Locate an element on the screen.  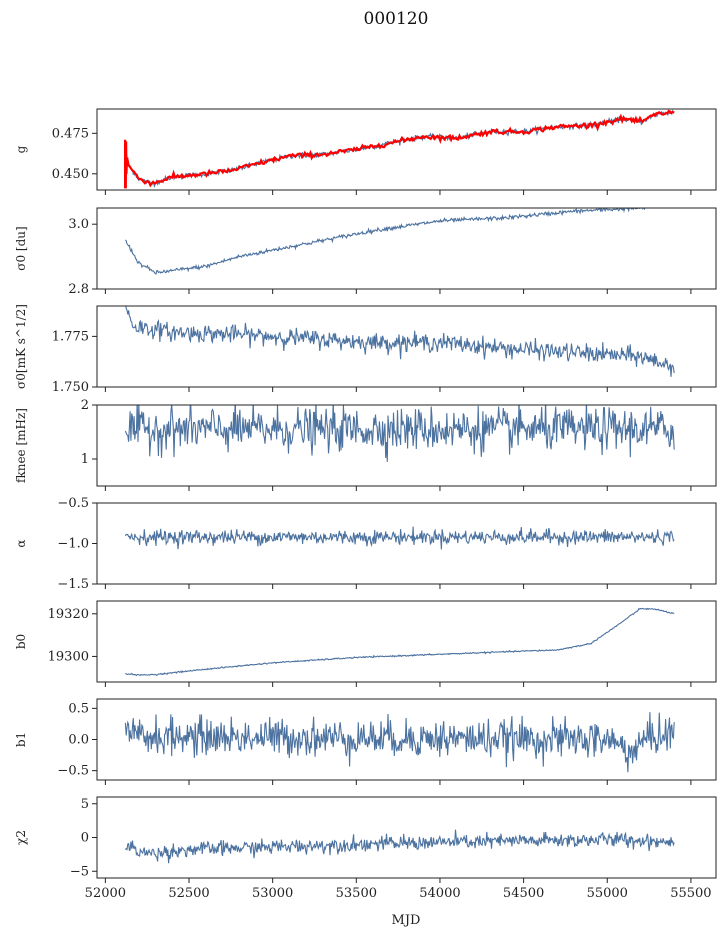
series-line-sigma0 is located at coordinates (397, 241).